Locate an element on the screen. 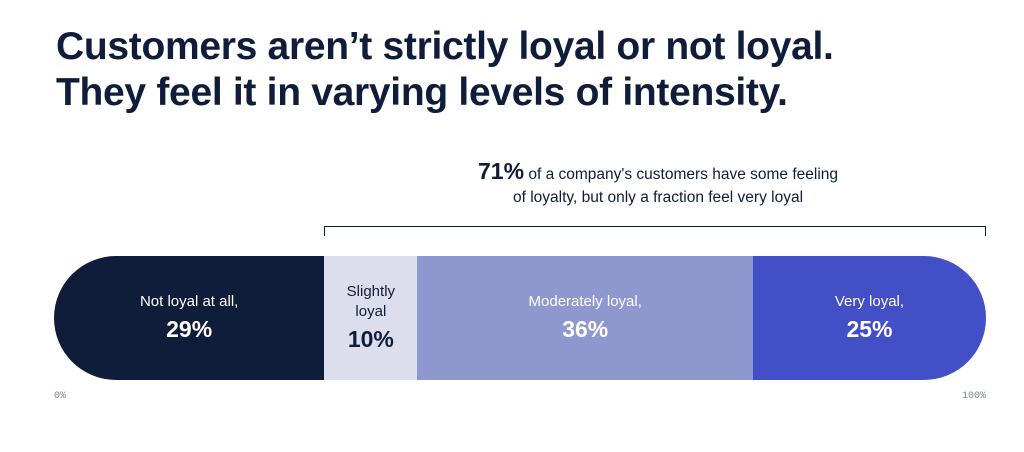 The width and height of the screenshot is (1024, 452). segment-label: Moderately loyal, is located at coordinates (585, 301).